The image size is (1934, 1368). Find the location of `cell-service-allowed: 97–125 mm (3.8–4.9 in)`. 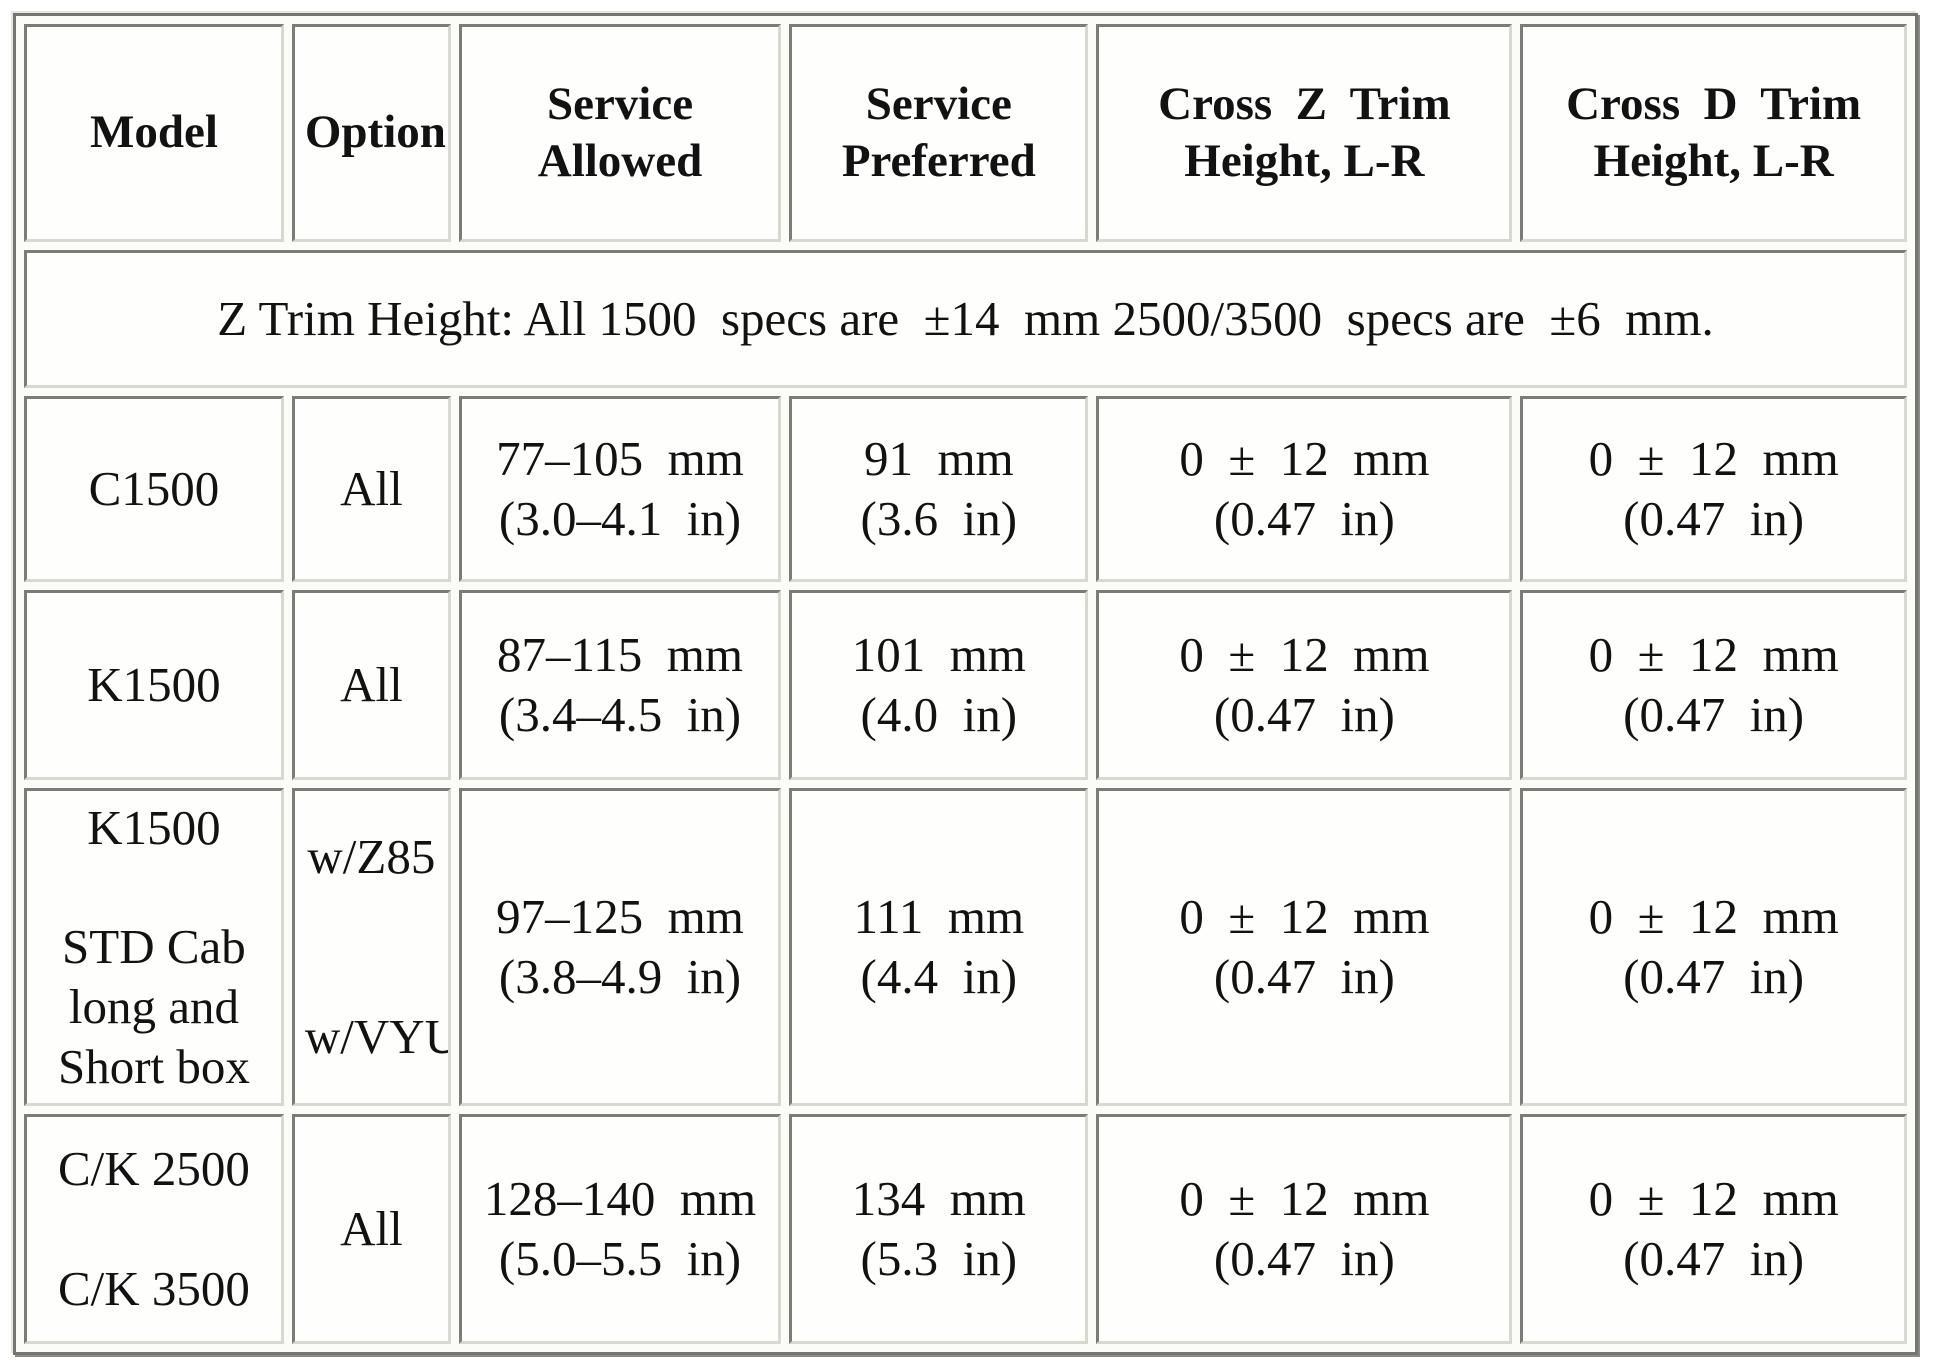

cell-service-allowed: 97–125 mm (3.8–4.9 in) is located at coordinates (620, 947).